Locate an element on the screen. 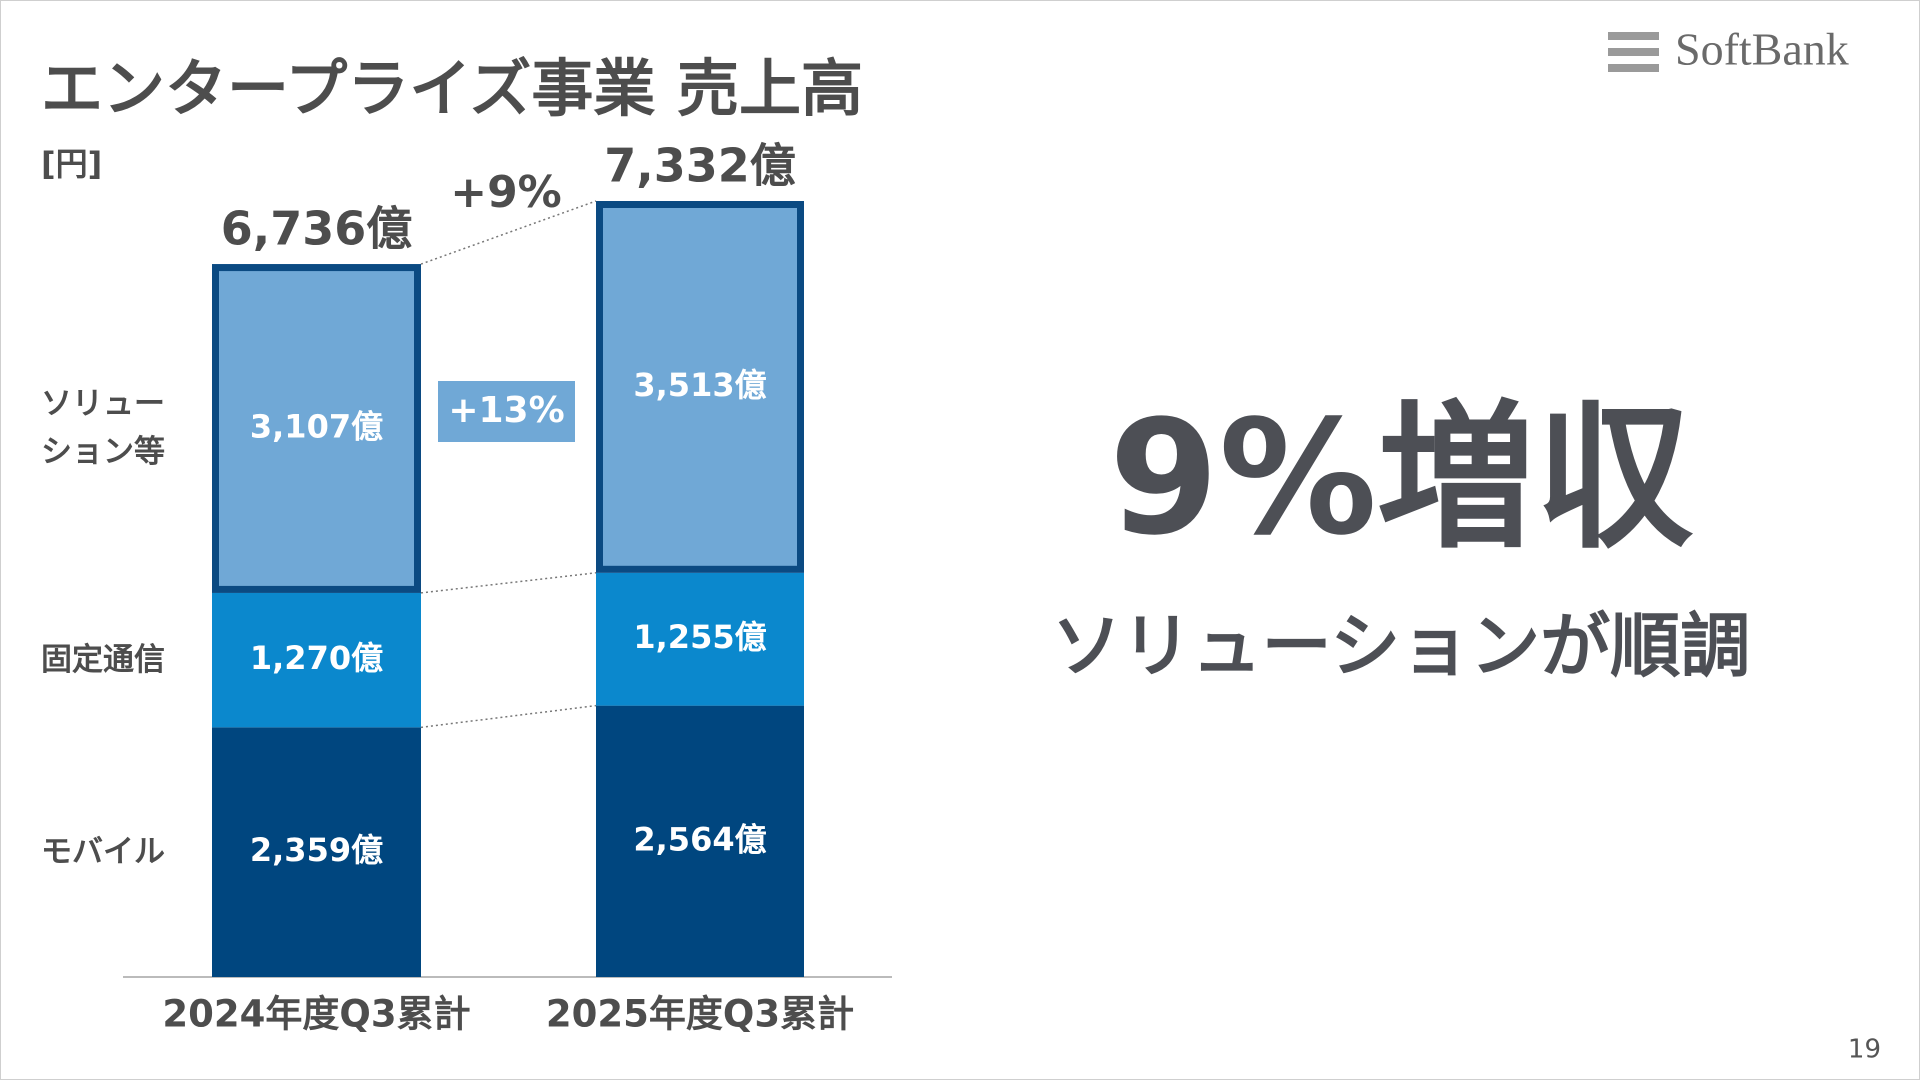 The width and height of the screenshot is (1920, 1080). subheadline: ソリューションが順調 is located at coordinates (1401, 646).